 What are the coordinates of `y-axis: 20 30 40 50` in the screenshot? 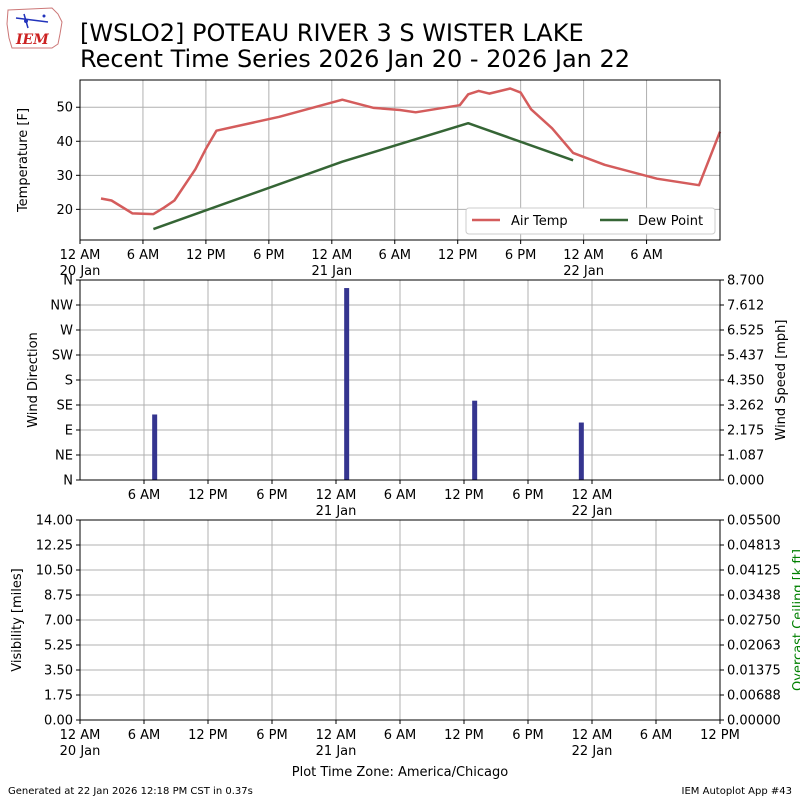 It's located at (68, 159).